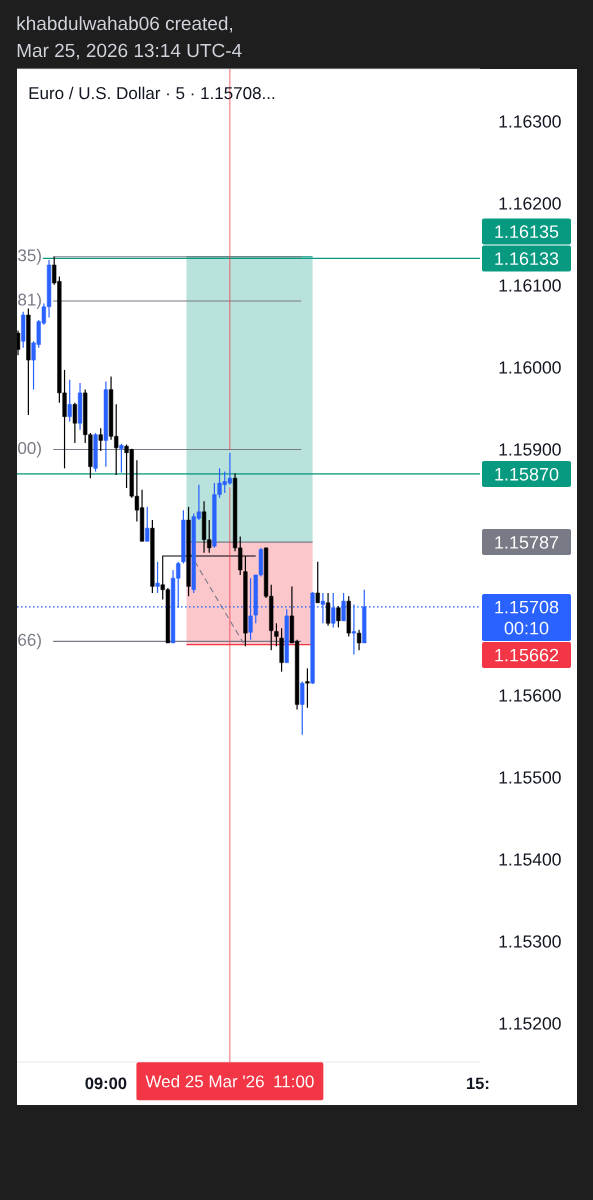 This screenshot has width=593, height=1200. What do you see at coordinates (29, 301) in the screenshot?
I see `annotation: 81)` at bounding box center [29, 301].